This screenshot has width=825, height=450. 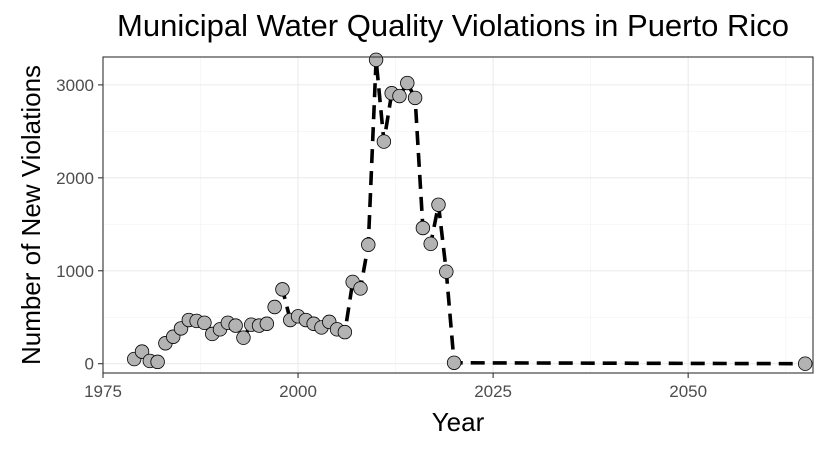 What do you see at coordinates (103, 391) in the screenshot?
I see `x-tick-label: 1975` at bounding box center [103, 391].